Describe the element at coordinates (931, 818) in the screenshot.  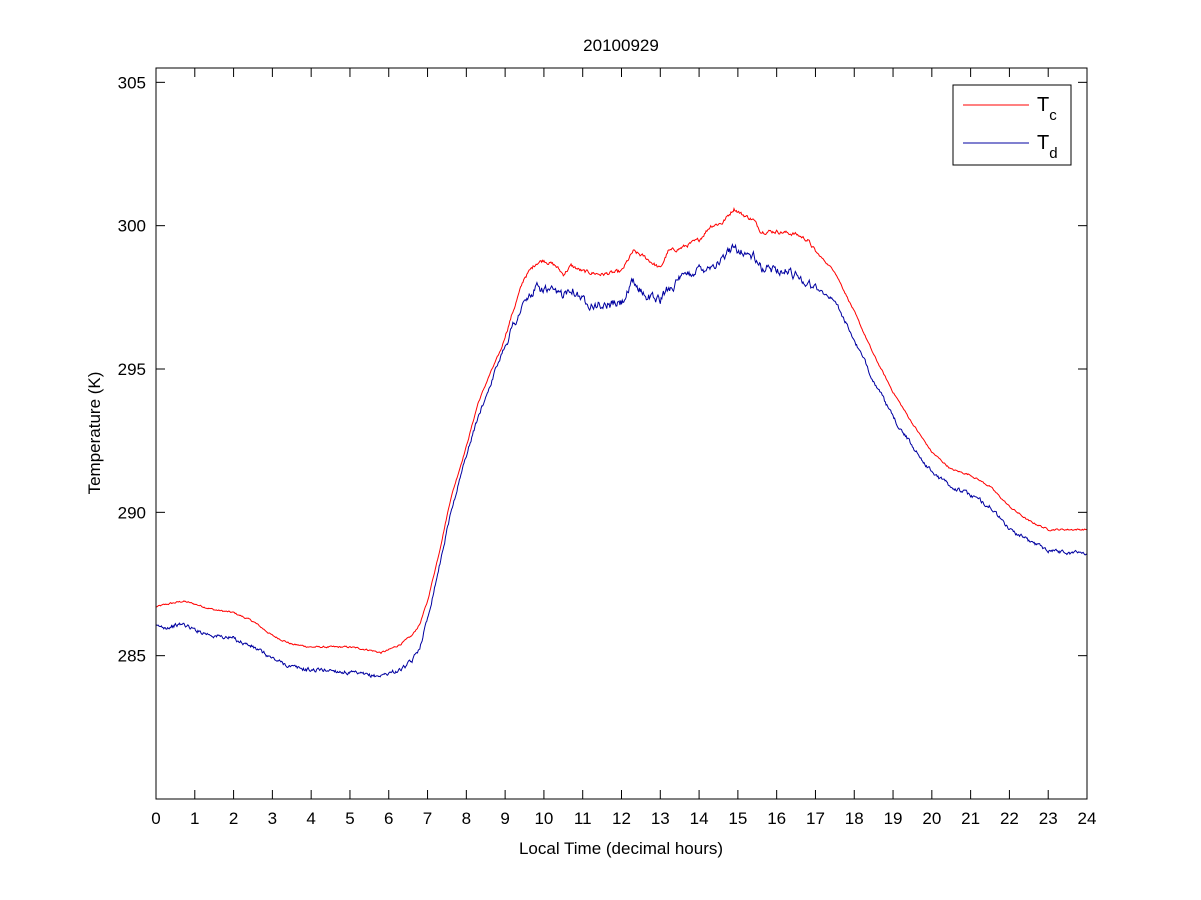
I see `x-tick-label: 20` at that location.